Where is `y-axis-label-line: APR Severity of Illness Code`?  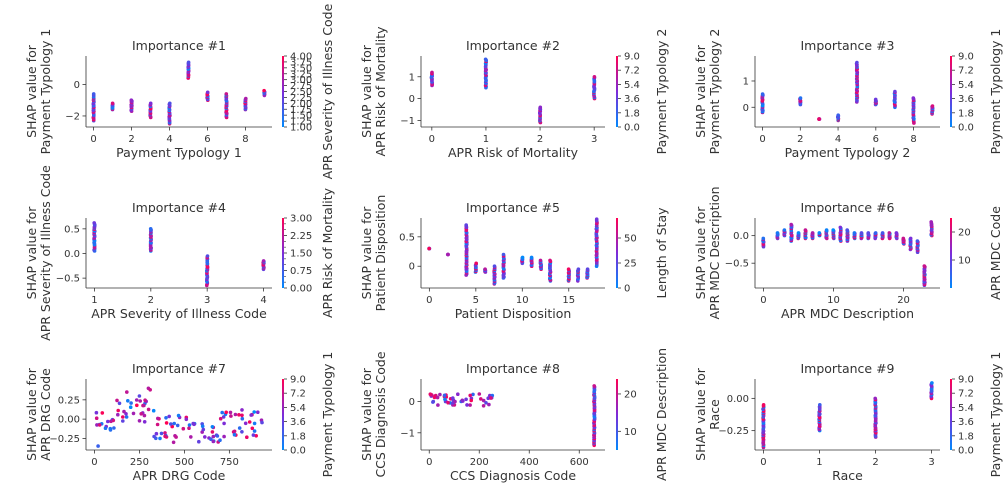 y-axis-label-line: APR Severity of Illness Code is located at coordinates (45, 253).